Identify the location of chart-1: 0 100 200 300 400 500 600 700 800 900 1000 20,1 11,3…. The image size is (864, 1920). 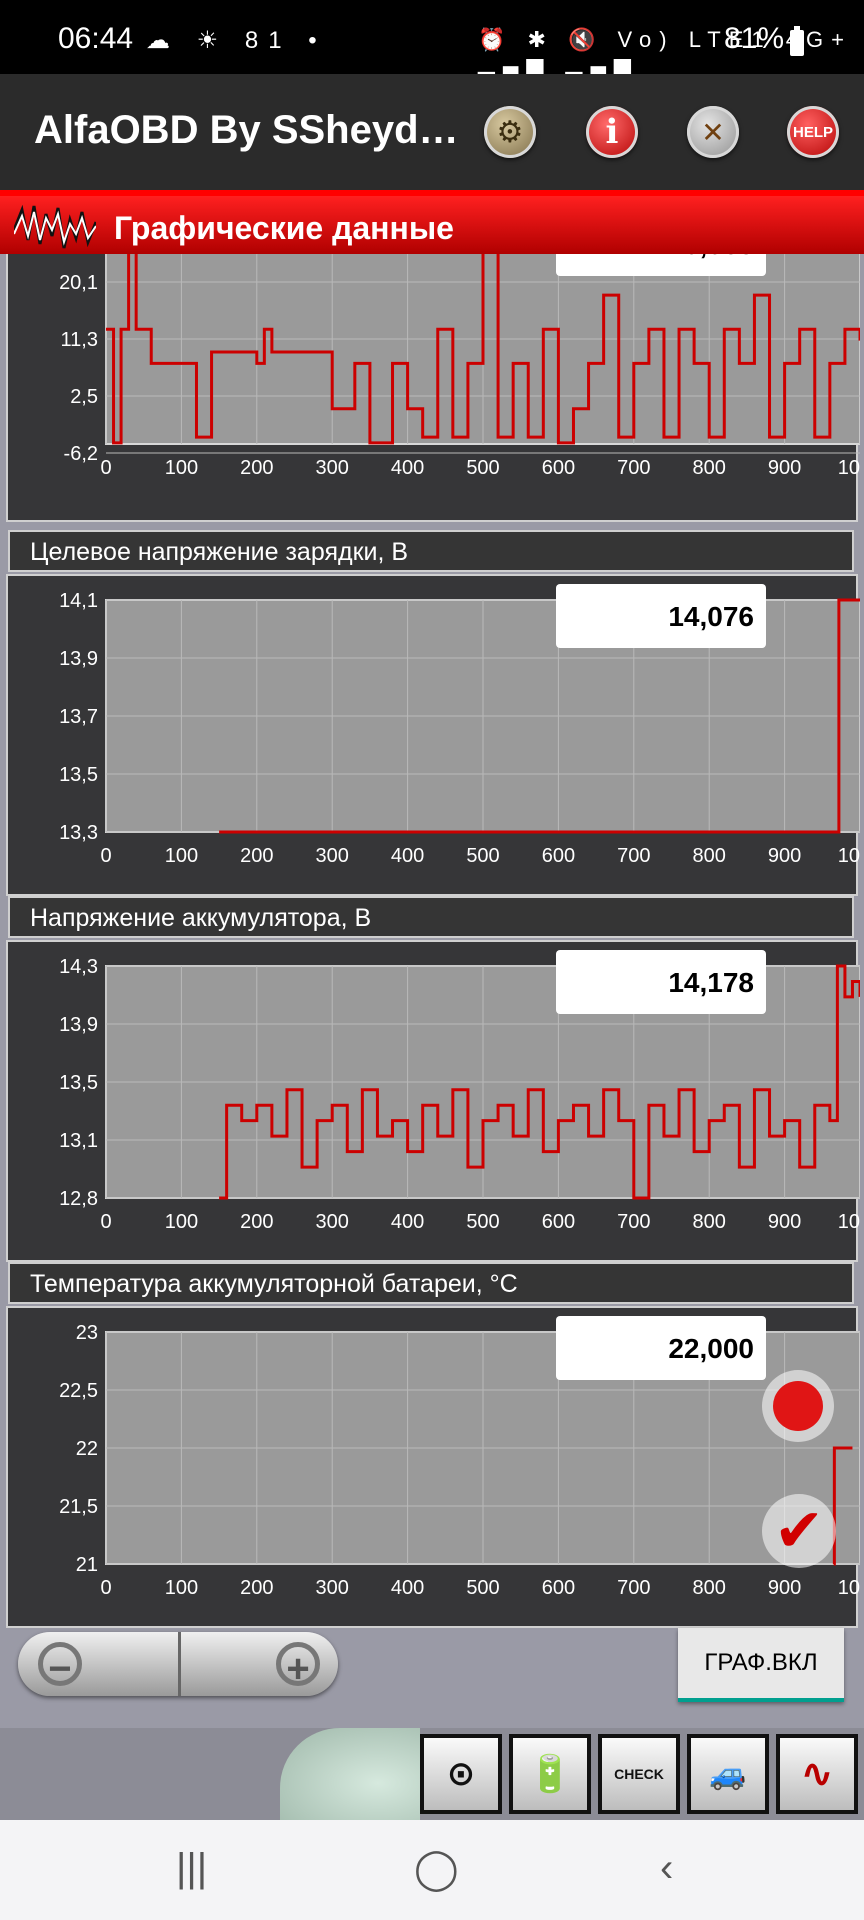
(459, 360).